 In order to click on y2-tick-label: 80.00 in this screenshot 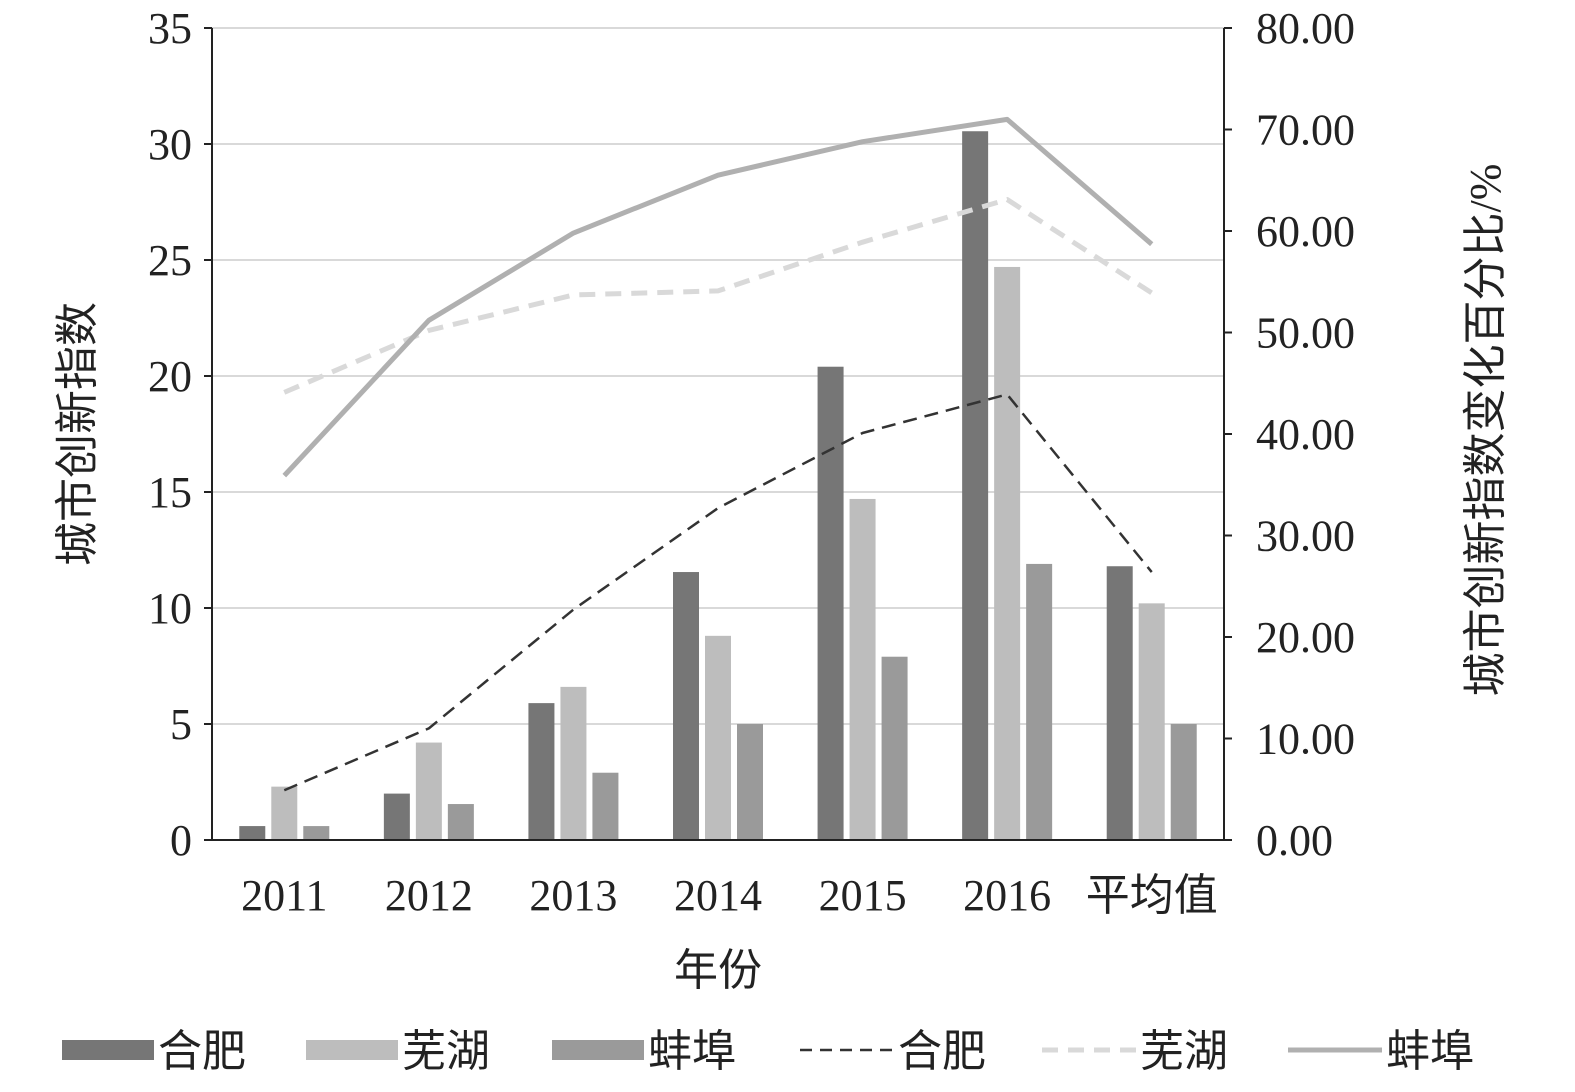, I will do `click(1305, 28)`.